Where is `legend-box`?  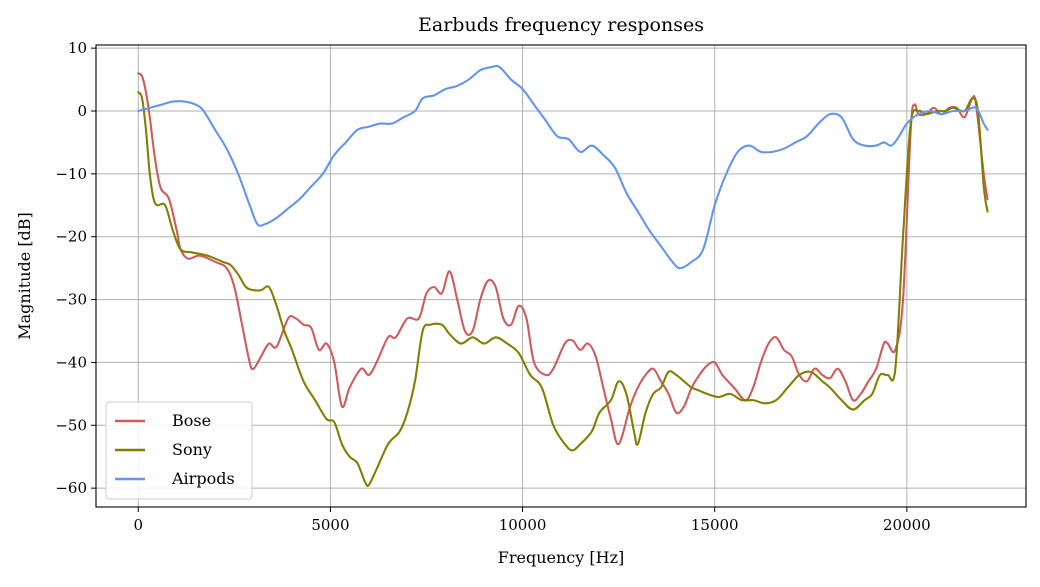 legend-box is located at coordinates (179, 450).